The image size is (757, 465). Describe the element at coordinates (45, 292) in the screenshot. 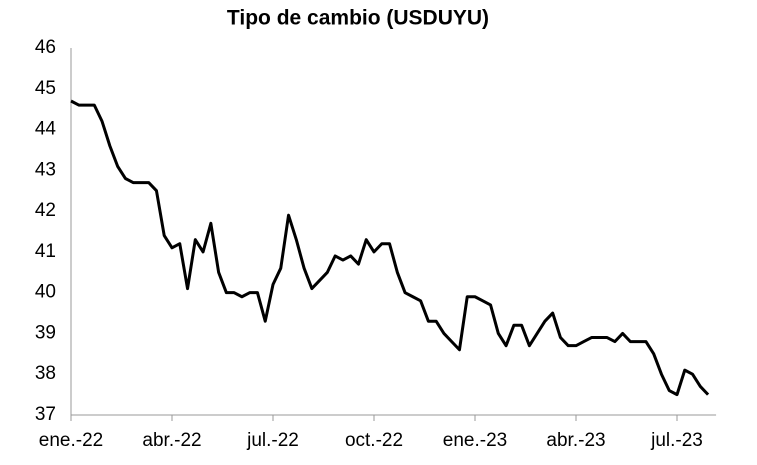

I see `y-tick-label: 40` at that location.